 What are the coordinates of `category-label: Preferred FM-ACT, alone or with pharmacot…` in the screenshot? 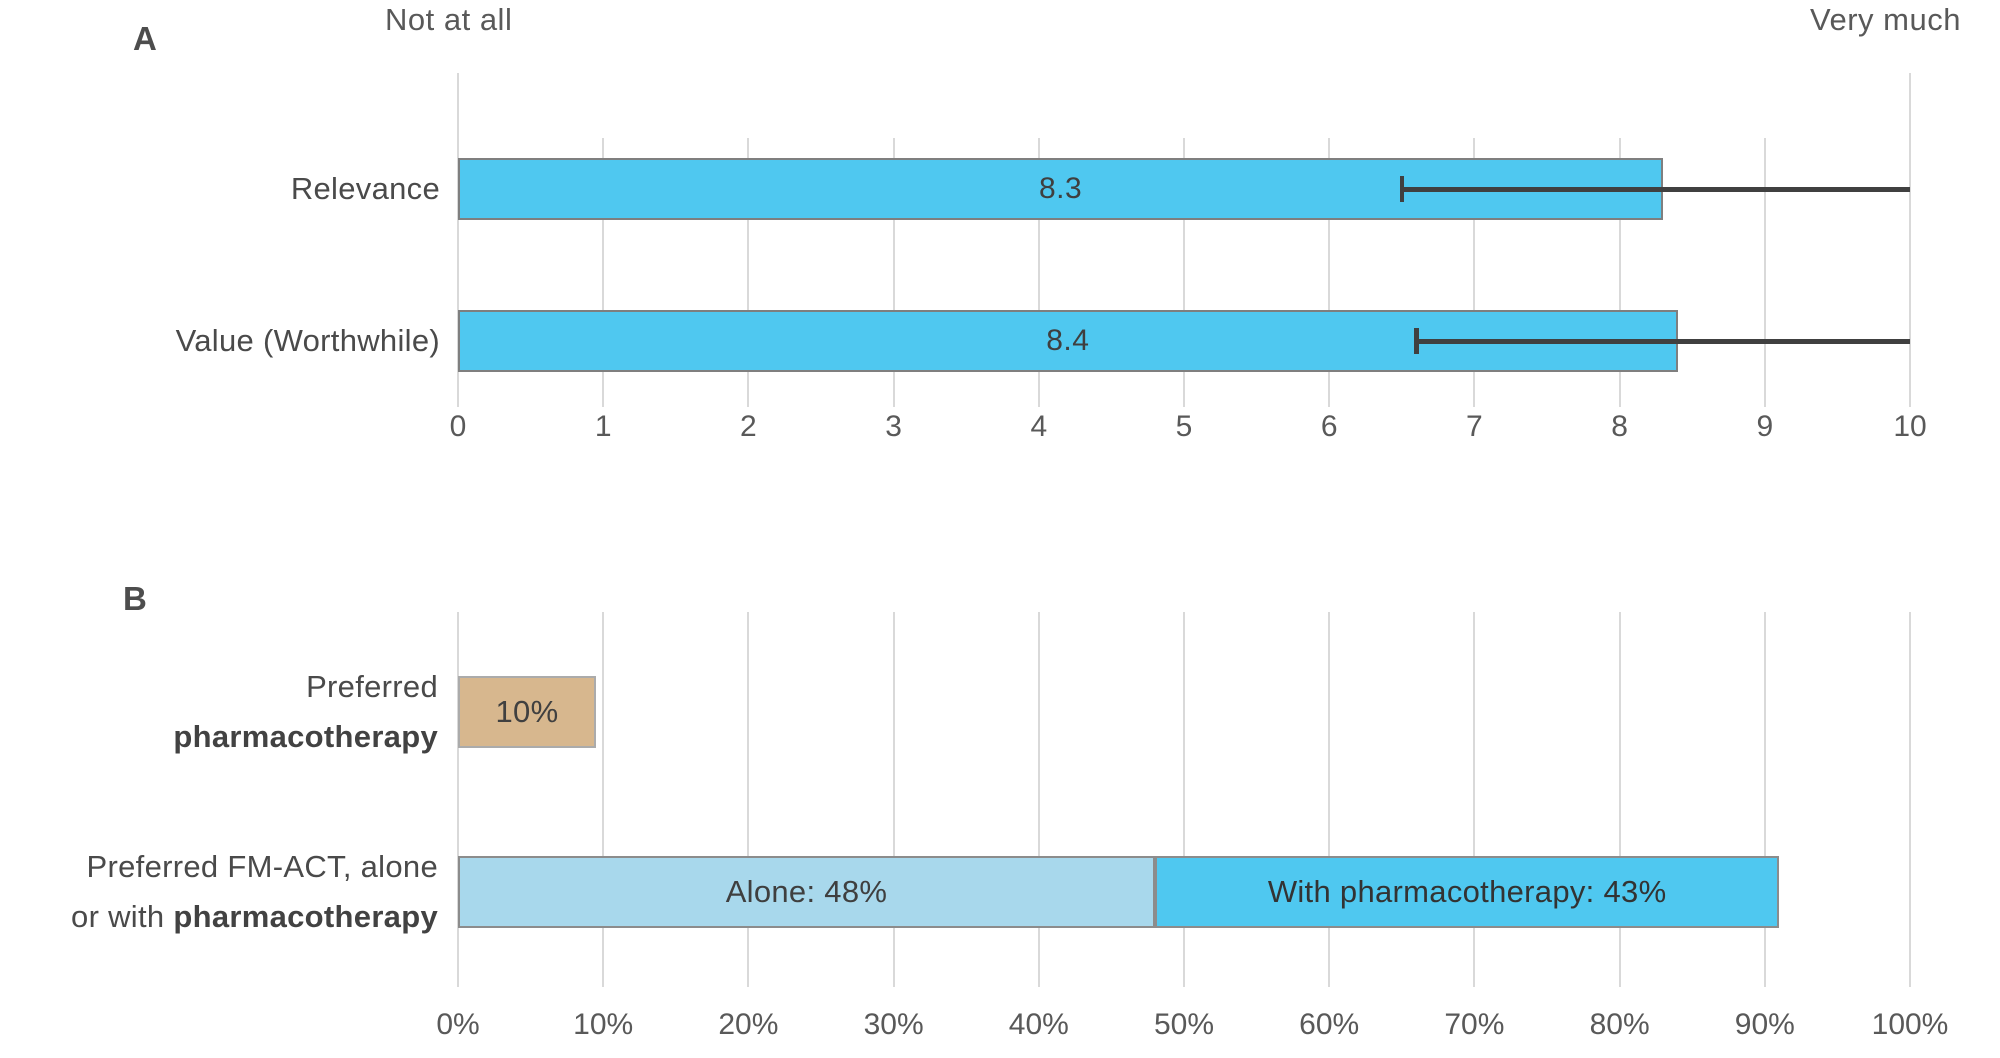 It's located at (254, 892).